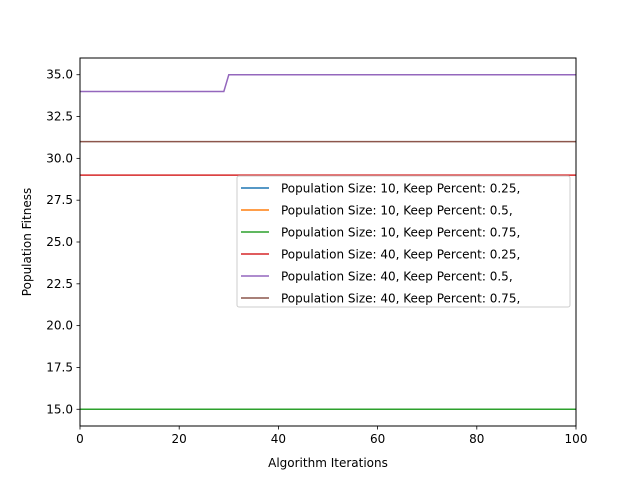 This screenshot has width=640, height=480. What do you see at coordinates (397, 277) in the screenshot?
I see `legend-label-5: Population Size: 40, Keep Percent: 0.5,` at bounding box center [397, 277].